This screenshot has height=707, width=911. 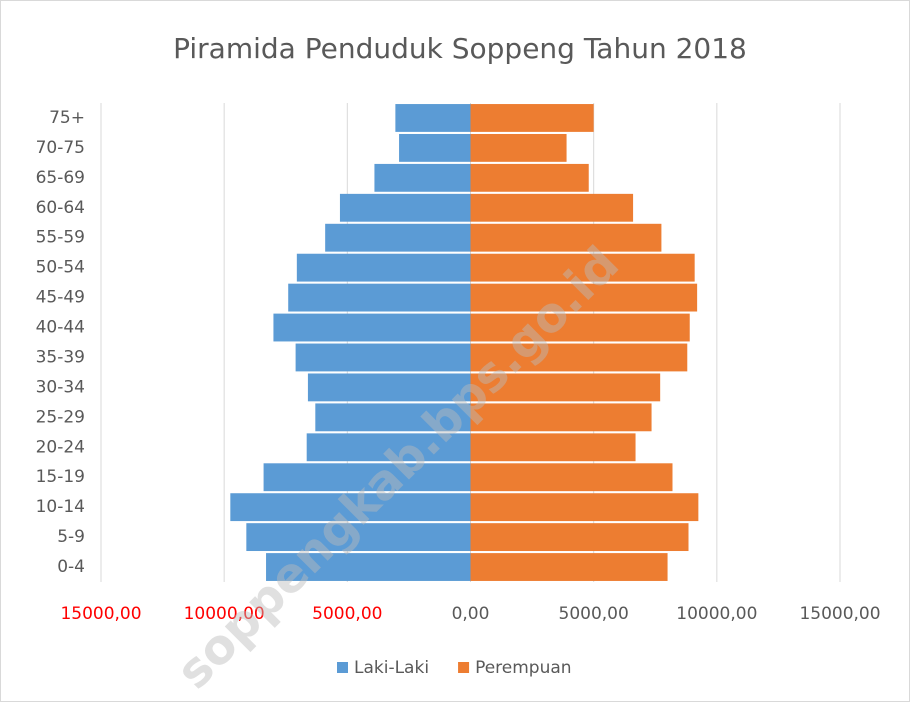 What do you see at coordinates (60, 178) in the screenshot?
I see `y-tick-label: 65-69` at bounding box center [60, 178].